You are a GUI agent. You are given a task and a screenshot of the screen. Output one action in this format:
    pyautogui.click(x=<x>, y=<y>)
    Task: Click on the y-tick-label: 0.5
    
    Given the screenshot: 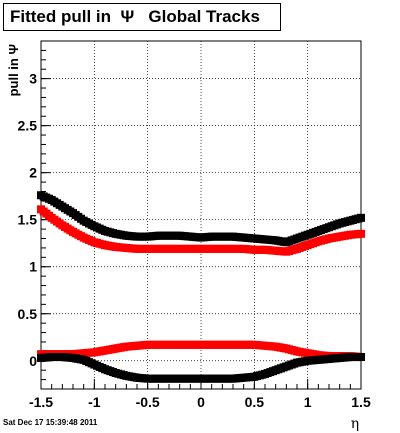 What is the action you would take?
    pyautogui.click(x=28, y=314)
    